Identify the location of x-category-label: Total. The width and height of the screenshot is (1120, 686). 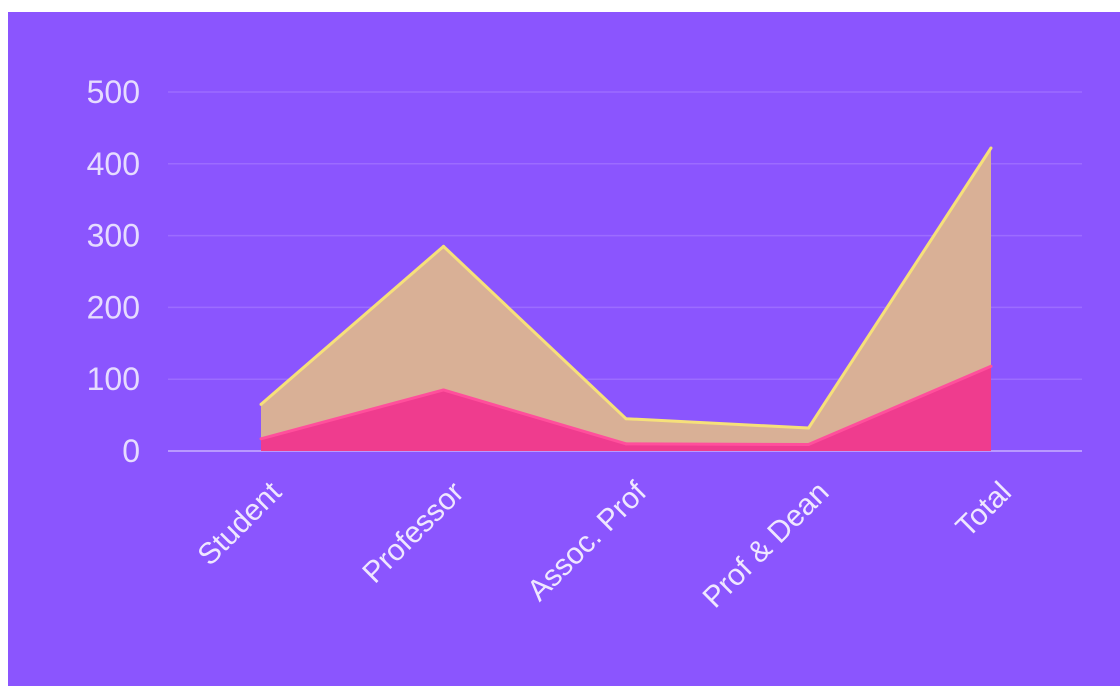
(984, 510).